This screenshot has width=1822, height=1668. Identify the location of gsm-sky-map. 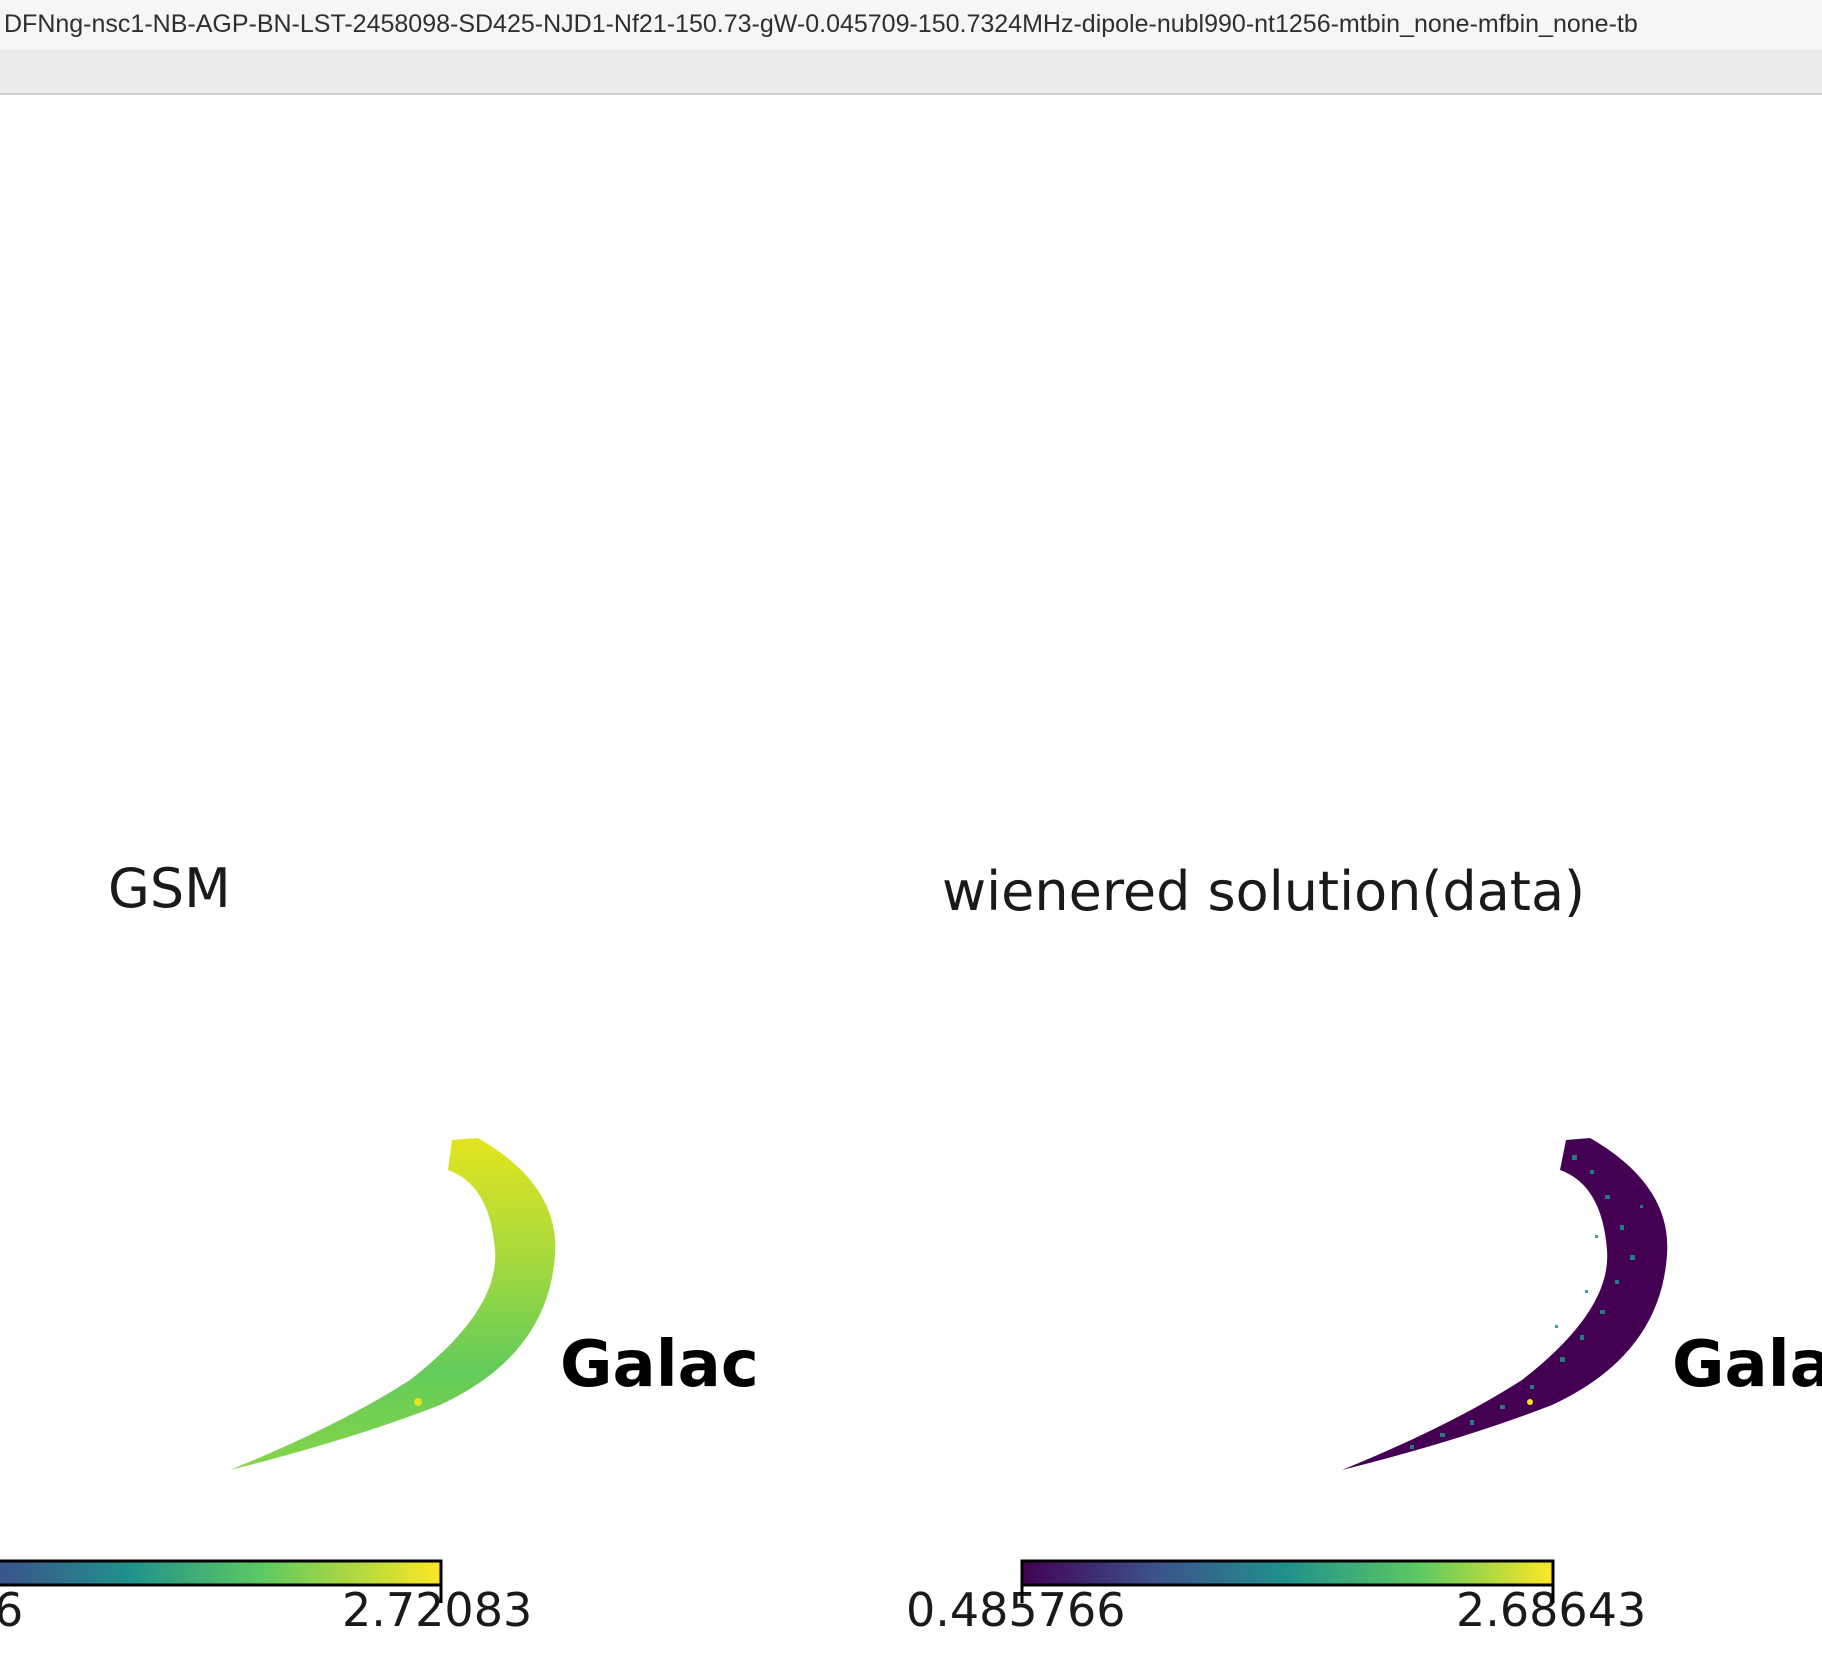
(393, 1304).